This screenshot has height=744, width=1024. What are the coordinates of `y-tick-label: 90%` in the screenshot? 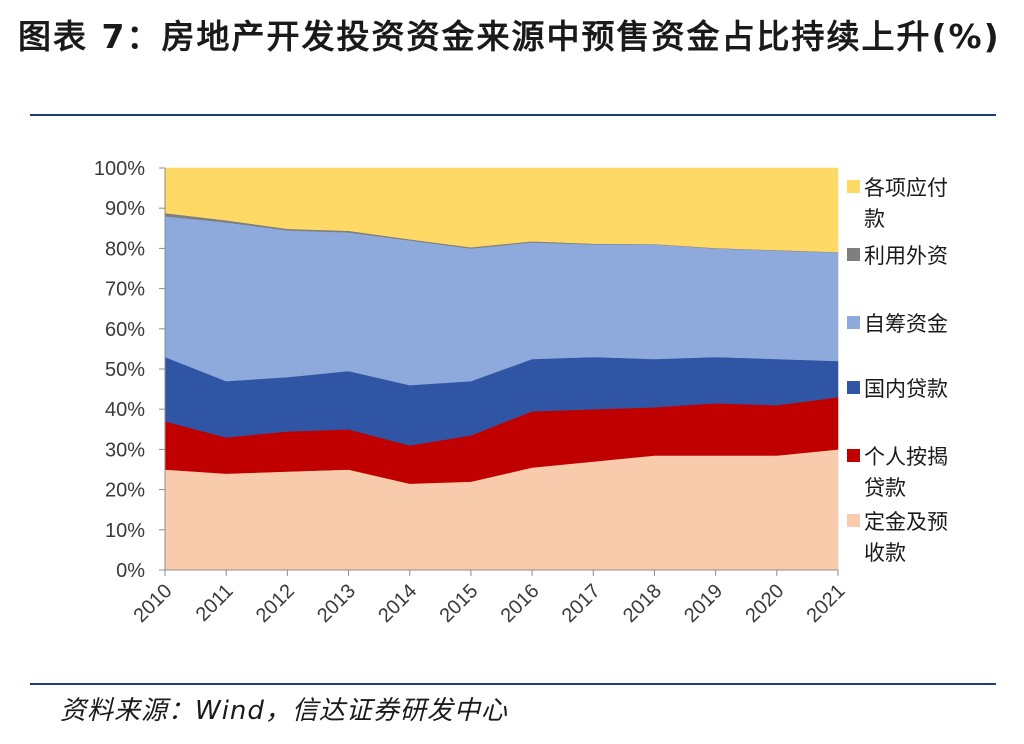 It's located at (125, 209).